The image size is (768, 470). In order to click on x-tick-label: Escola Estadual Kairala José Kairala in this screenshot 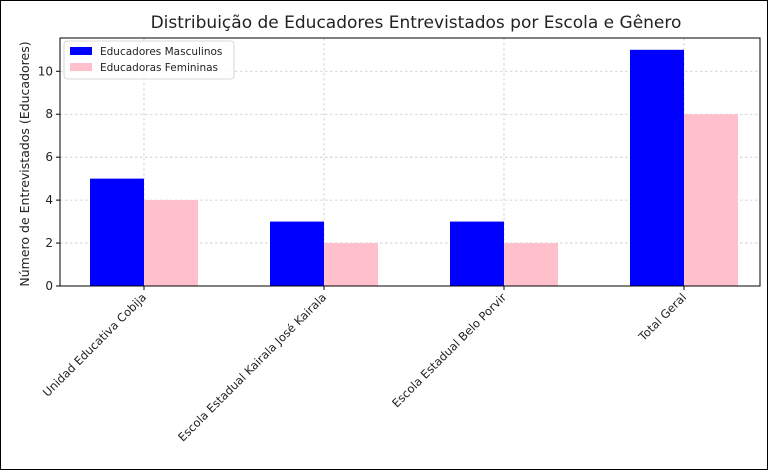, I will do `click(252, 367)`.